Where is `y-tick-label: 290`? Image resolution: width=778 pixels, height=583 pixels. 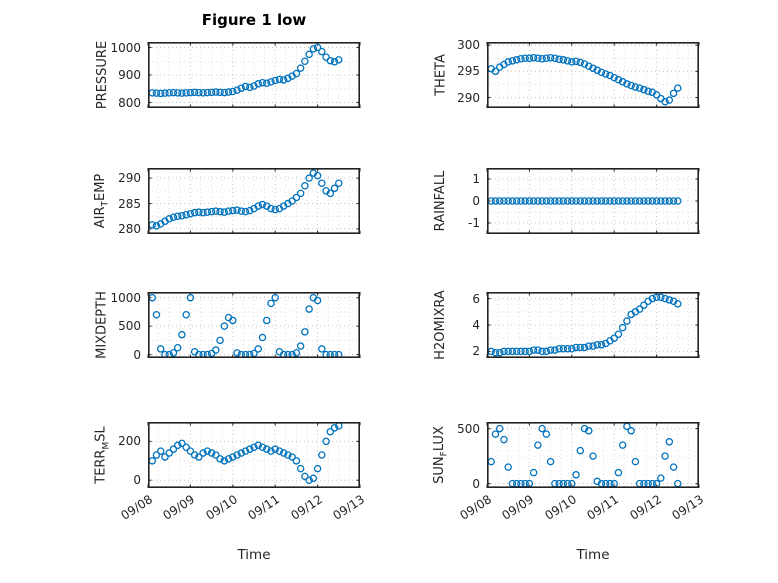 y-tick-label: 290 is located at coordinates (468, 97).